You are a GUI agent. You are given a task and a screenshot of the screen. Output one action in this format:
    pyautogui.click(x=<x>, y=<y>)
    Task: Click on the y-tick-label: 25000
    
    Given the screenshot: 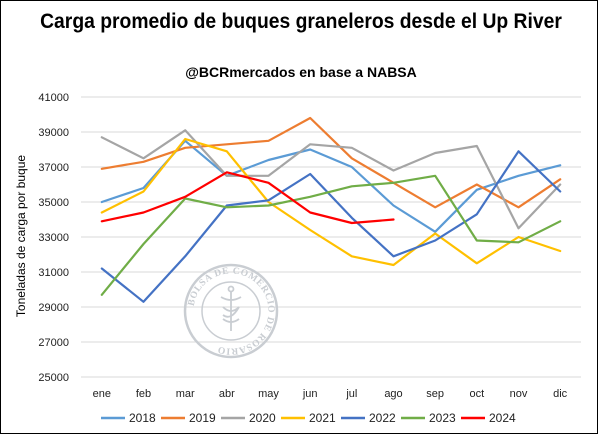 What is the action you would take?
    pyautogui.click(x=53, y=378)
    